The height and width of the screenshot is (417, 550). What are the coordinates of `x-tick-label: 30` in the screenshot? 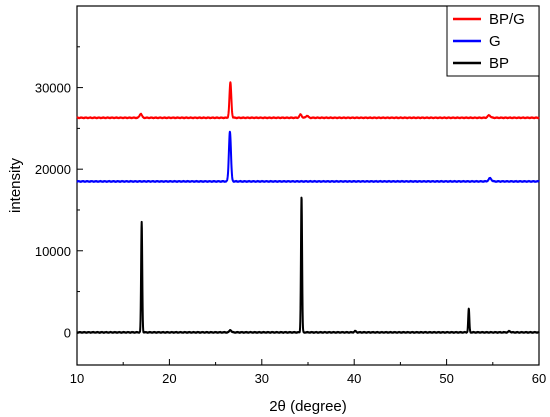 It's located at (262, 378).